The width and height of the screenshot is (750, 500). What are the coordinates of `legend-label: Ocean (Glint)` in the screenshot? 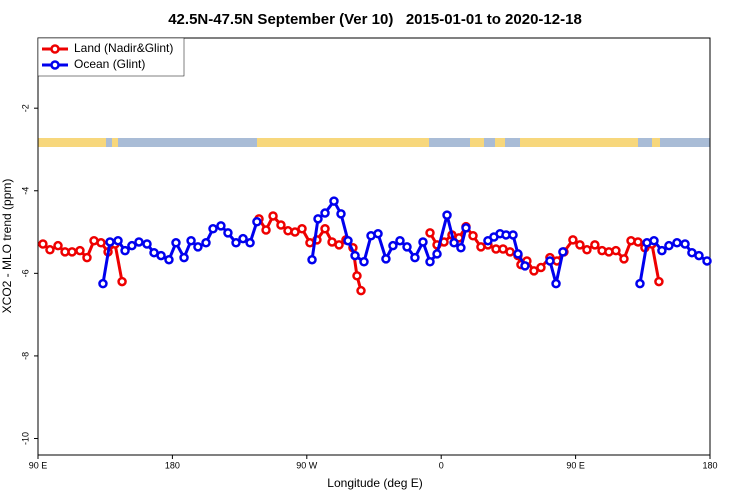 It's located at (109, 64).